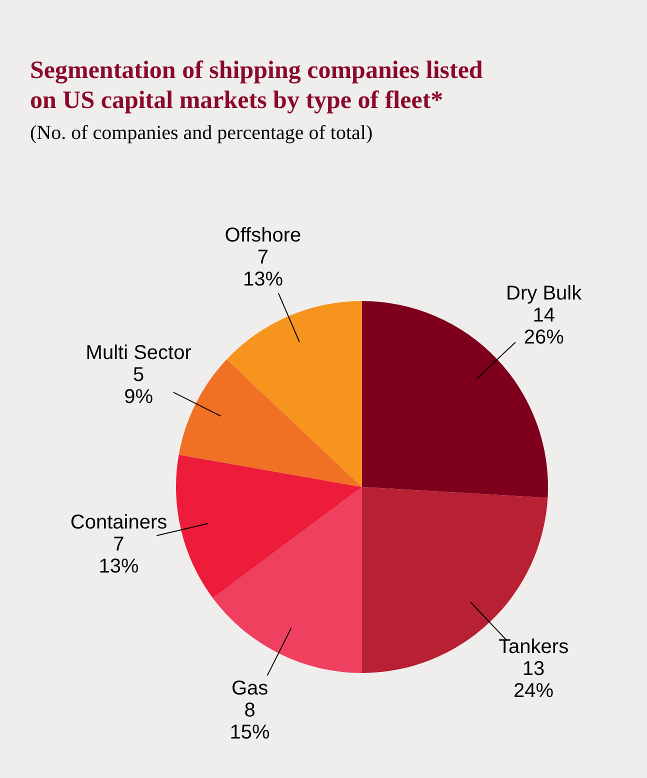  I want to click on data-label: 14 26%, so click(544, 326).